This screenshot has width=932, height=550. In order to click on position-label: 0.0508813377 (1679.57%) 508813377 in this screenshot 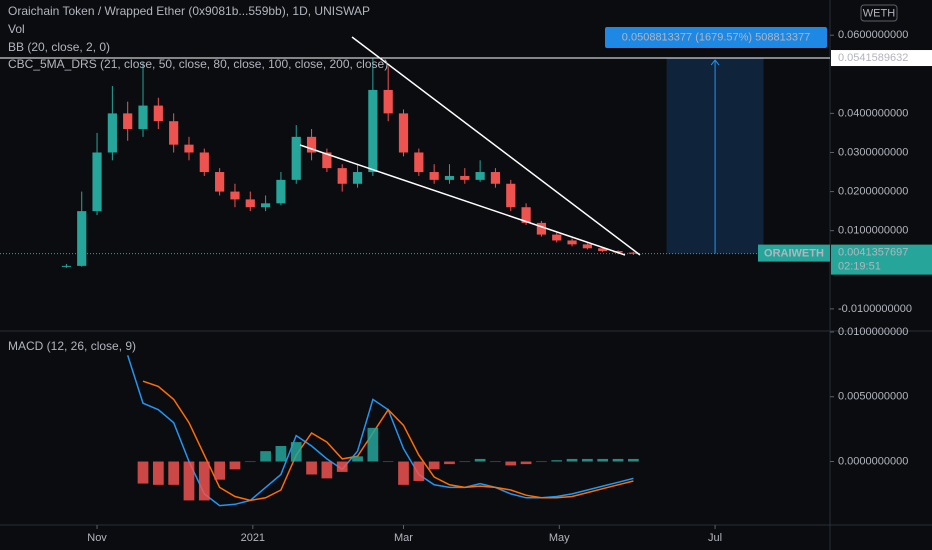, I will do `click(716, 37)`.